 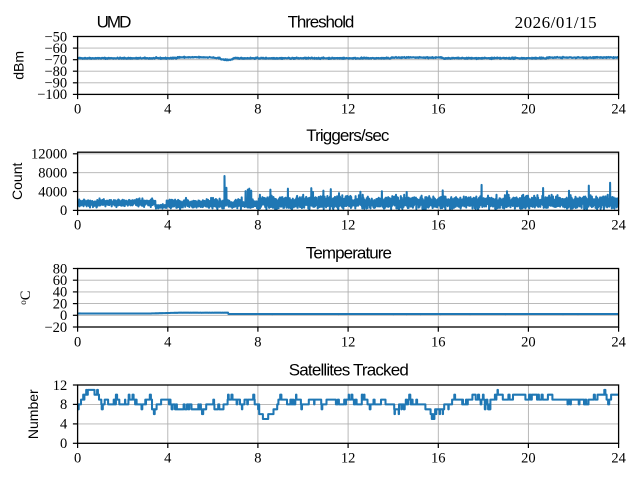 What do you see at coordinates (56, 84) in the screenshot?
I see `svg-text: −90` at bounding box center [56, 84].